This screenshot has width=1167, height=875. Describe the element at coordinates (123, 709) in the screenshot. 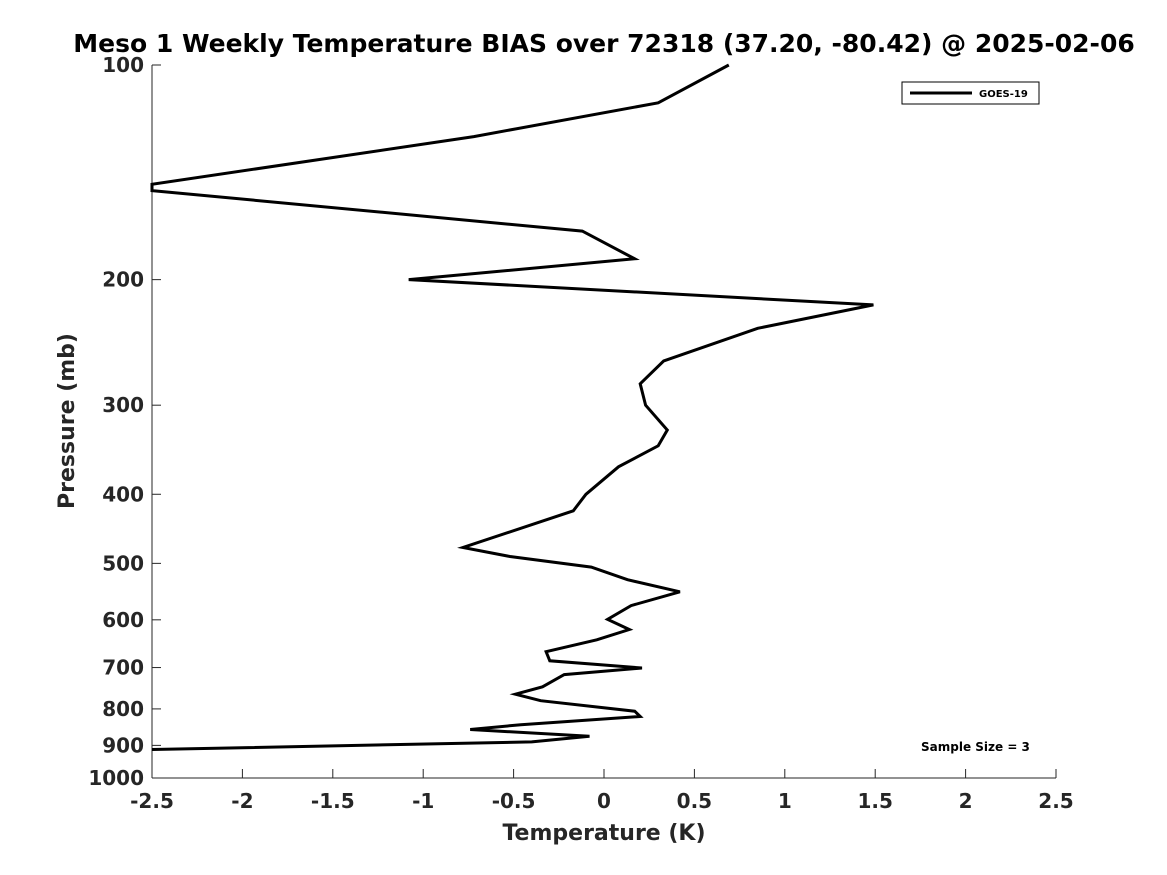

I see `y-tick-label: 800` at that location.